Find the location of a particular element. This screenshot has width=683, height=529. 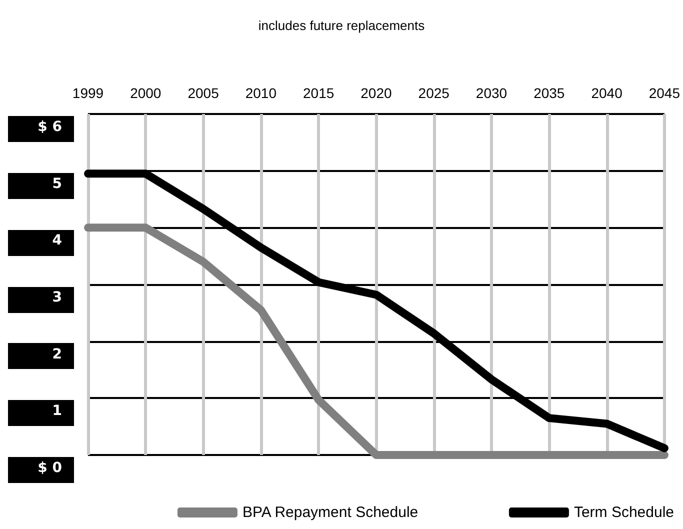

legend-label: BPA Repayment Schedule is located at coordinates (330, 512).